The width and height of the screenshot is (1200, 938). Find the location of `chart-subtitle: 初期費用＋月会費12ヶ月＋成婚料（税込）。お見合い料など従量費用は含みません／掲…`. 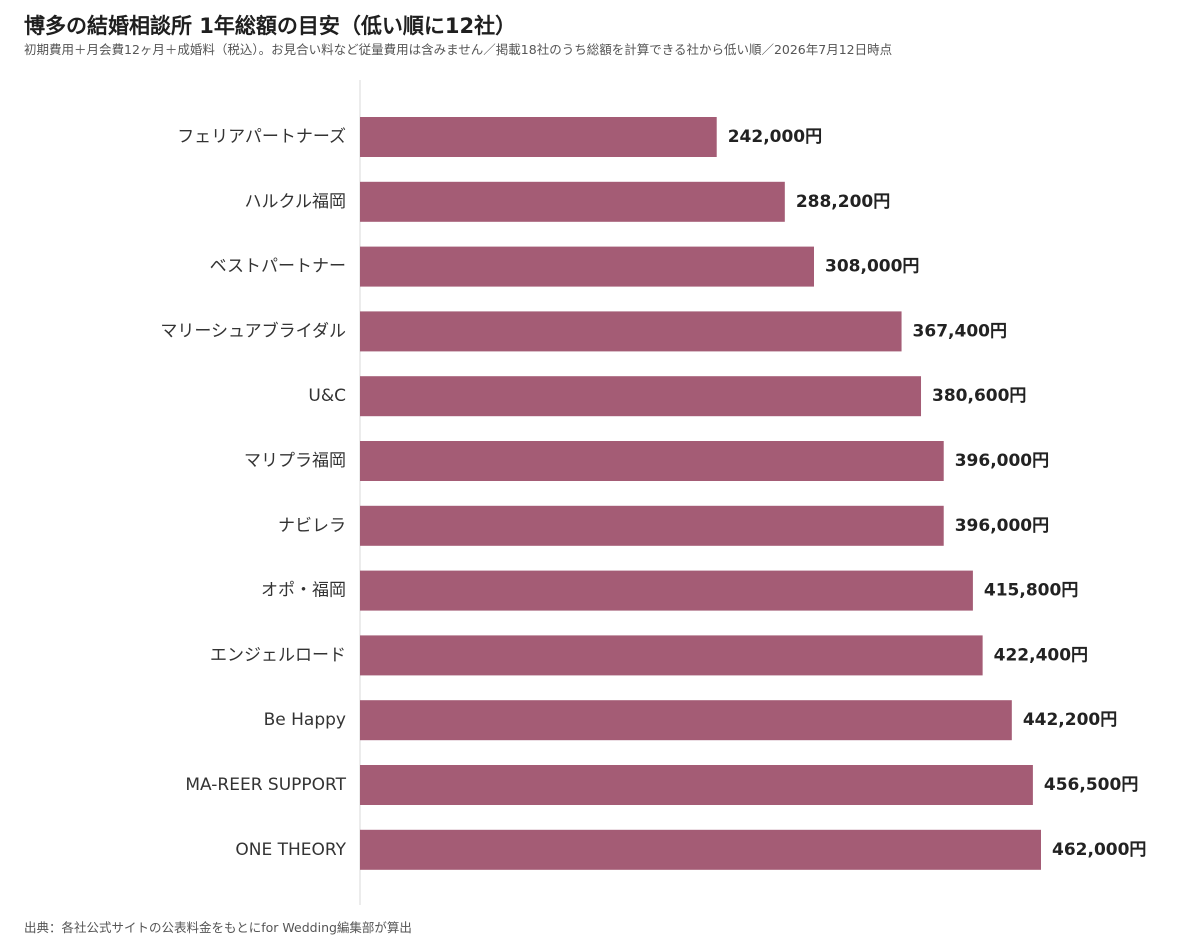

chart-subtitle: 初期費用＋月会費12ヶ月＋成婚料（税込）。お見合い料など従量費用は含みません／掲… is located at coordinates (458, 49).